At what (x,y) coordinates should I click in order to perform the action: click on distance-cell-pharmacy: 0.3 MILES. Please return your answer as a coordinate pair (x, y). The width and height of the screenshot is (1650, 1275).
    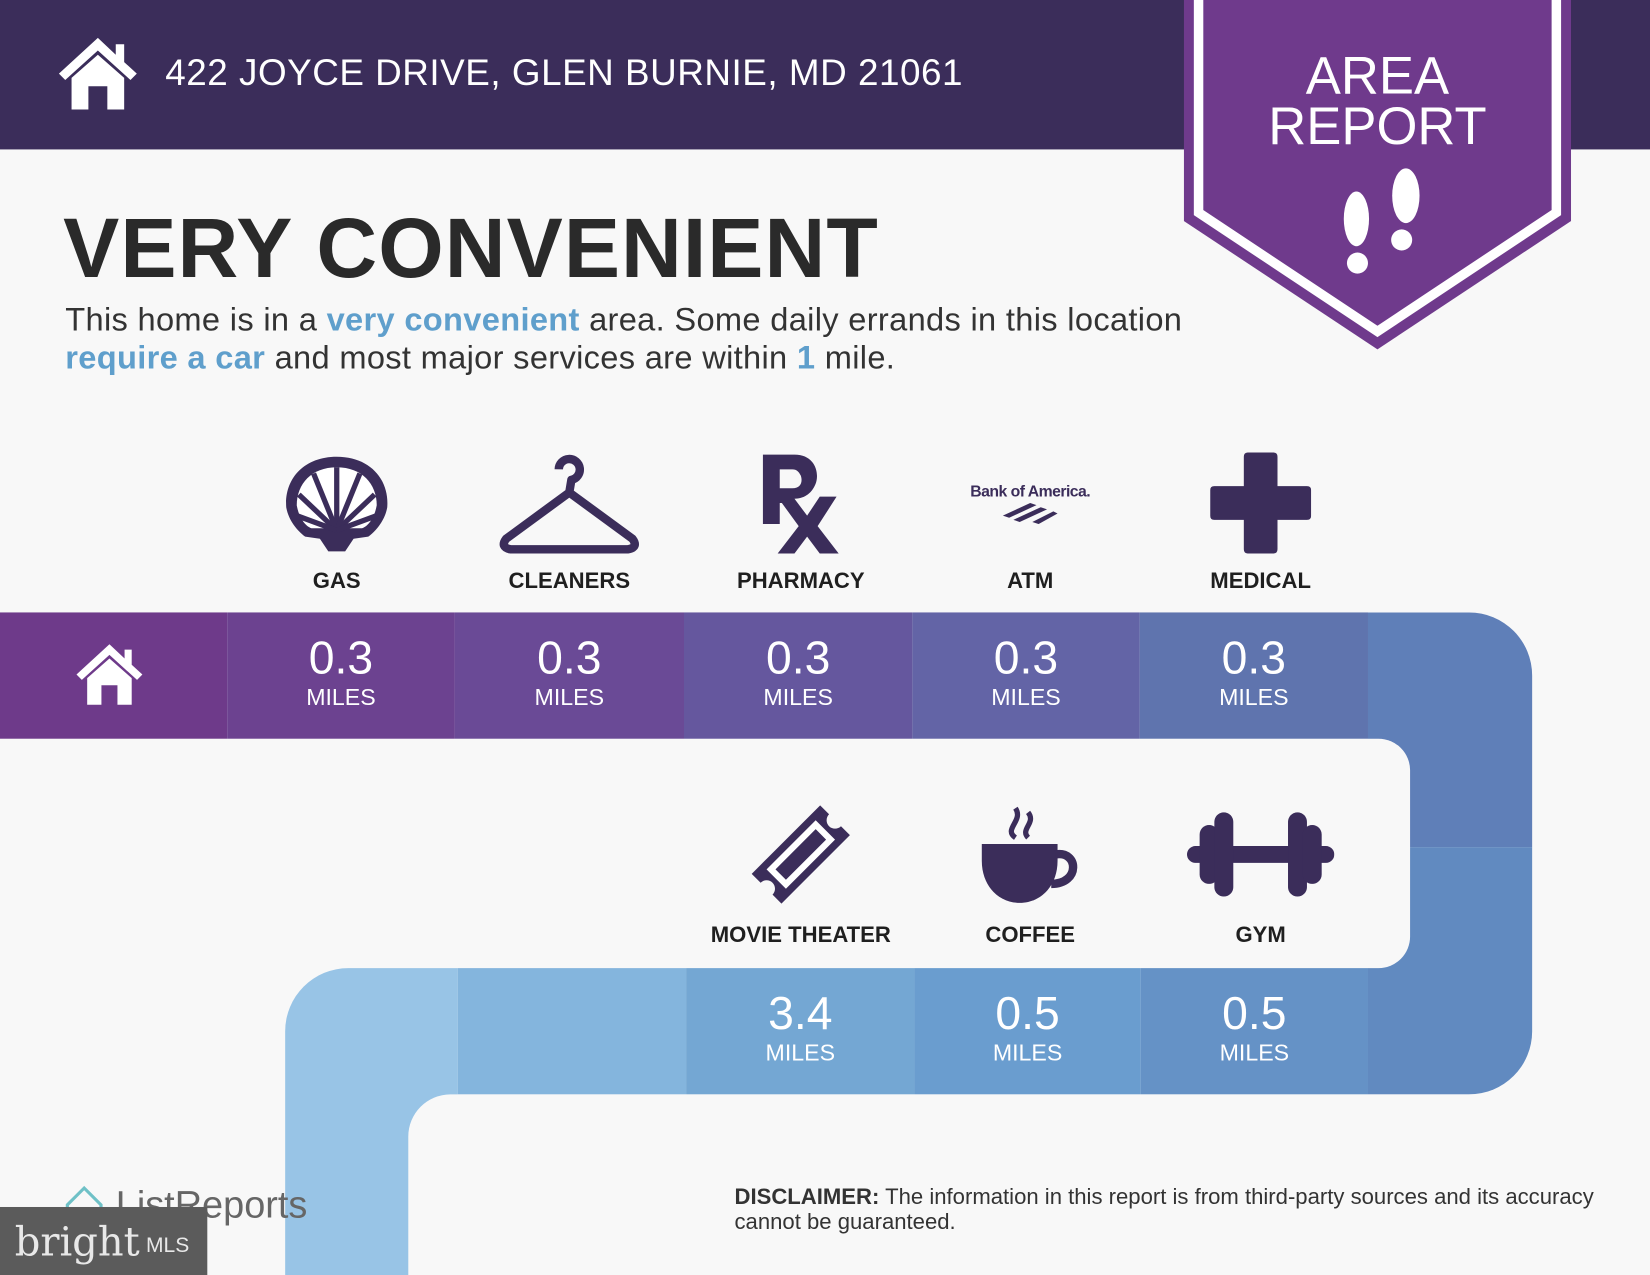
    Looking at the image, I should click on (798, 675).